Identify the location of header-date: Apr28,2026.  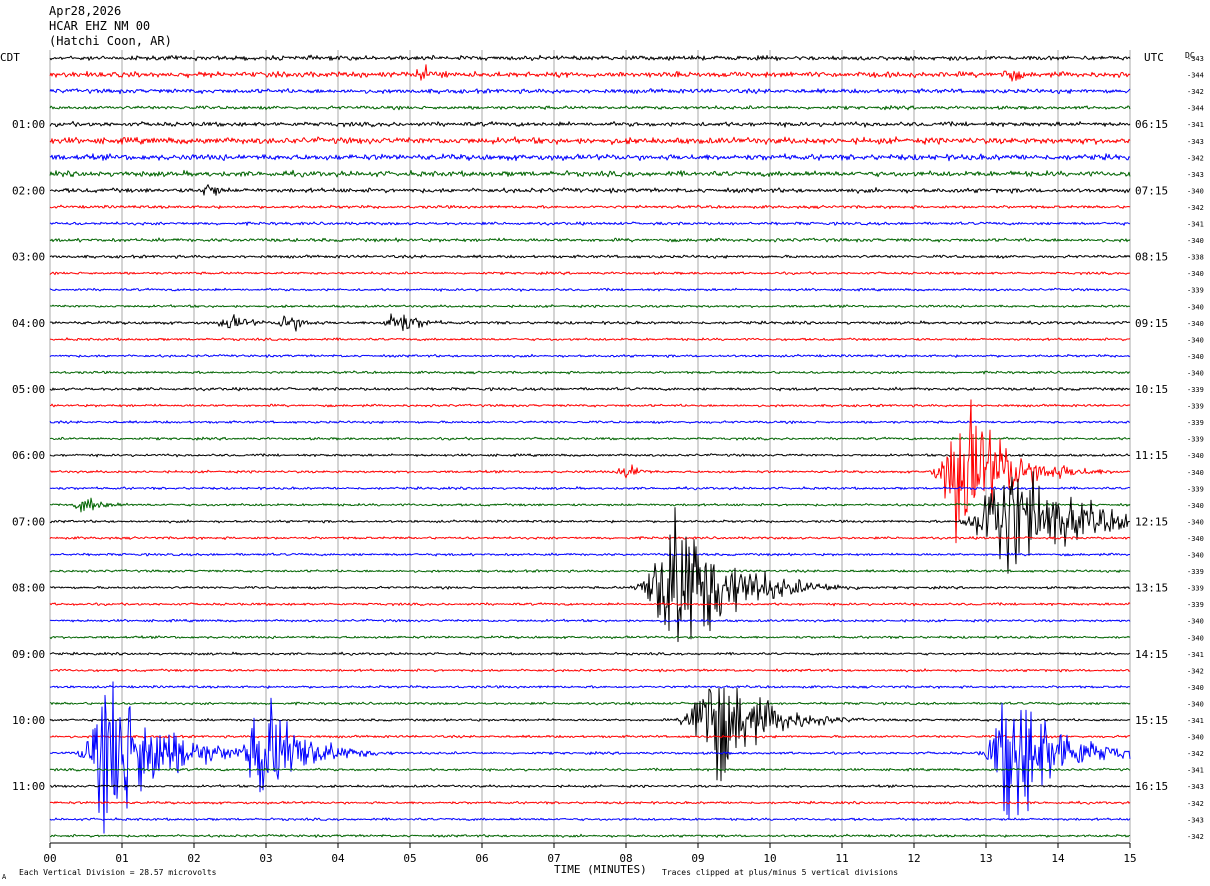
(85, 11).